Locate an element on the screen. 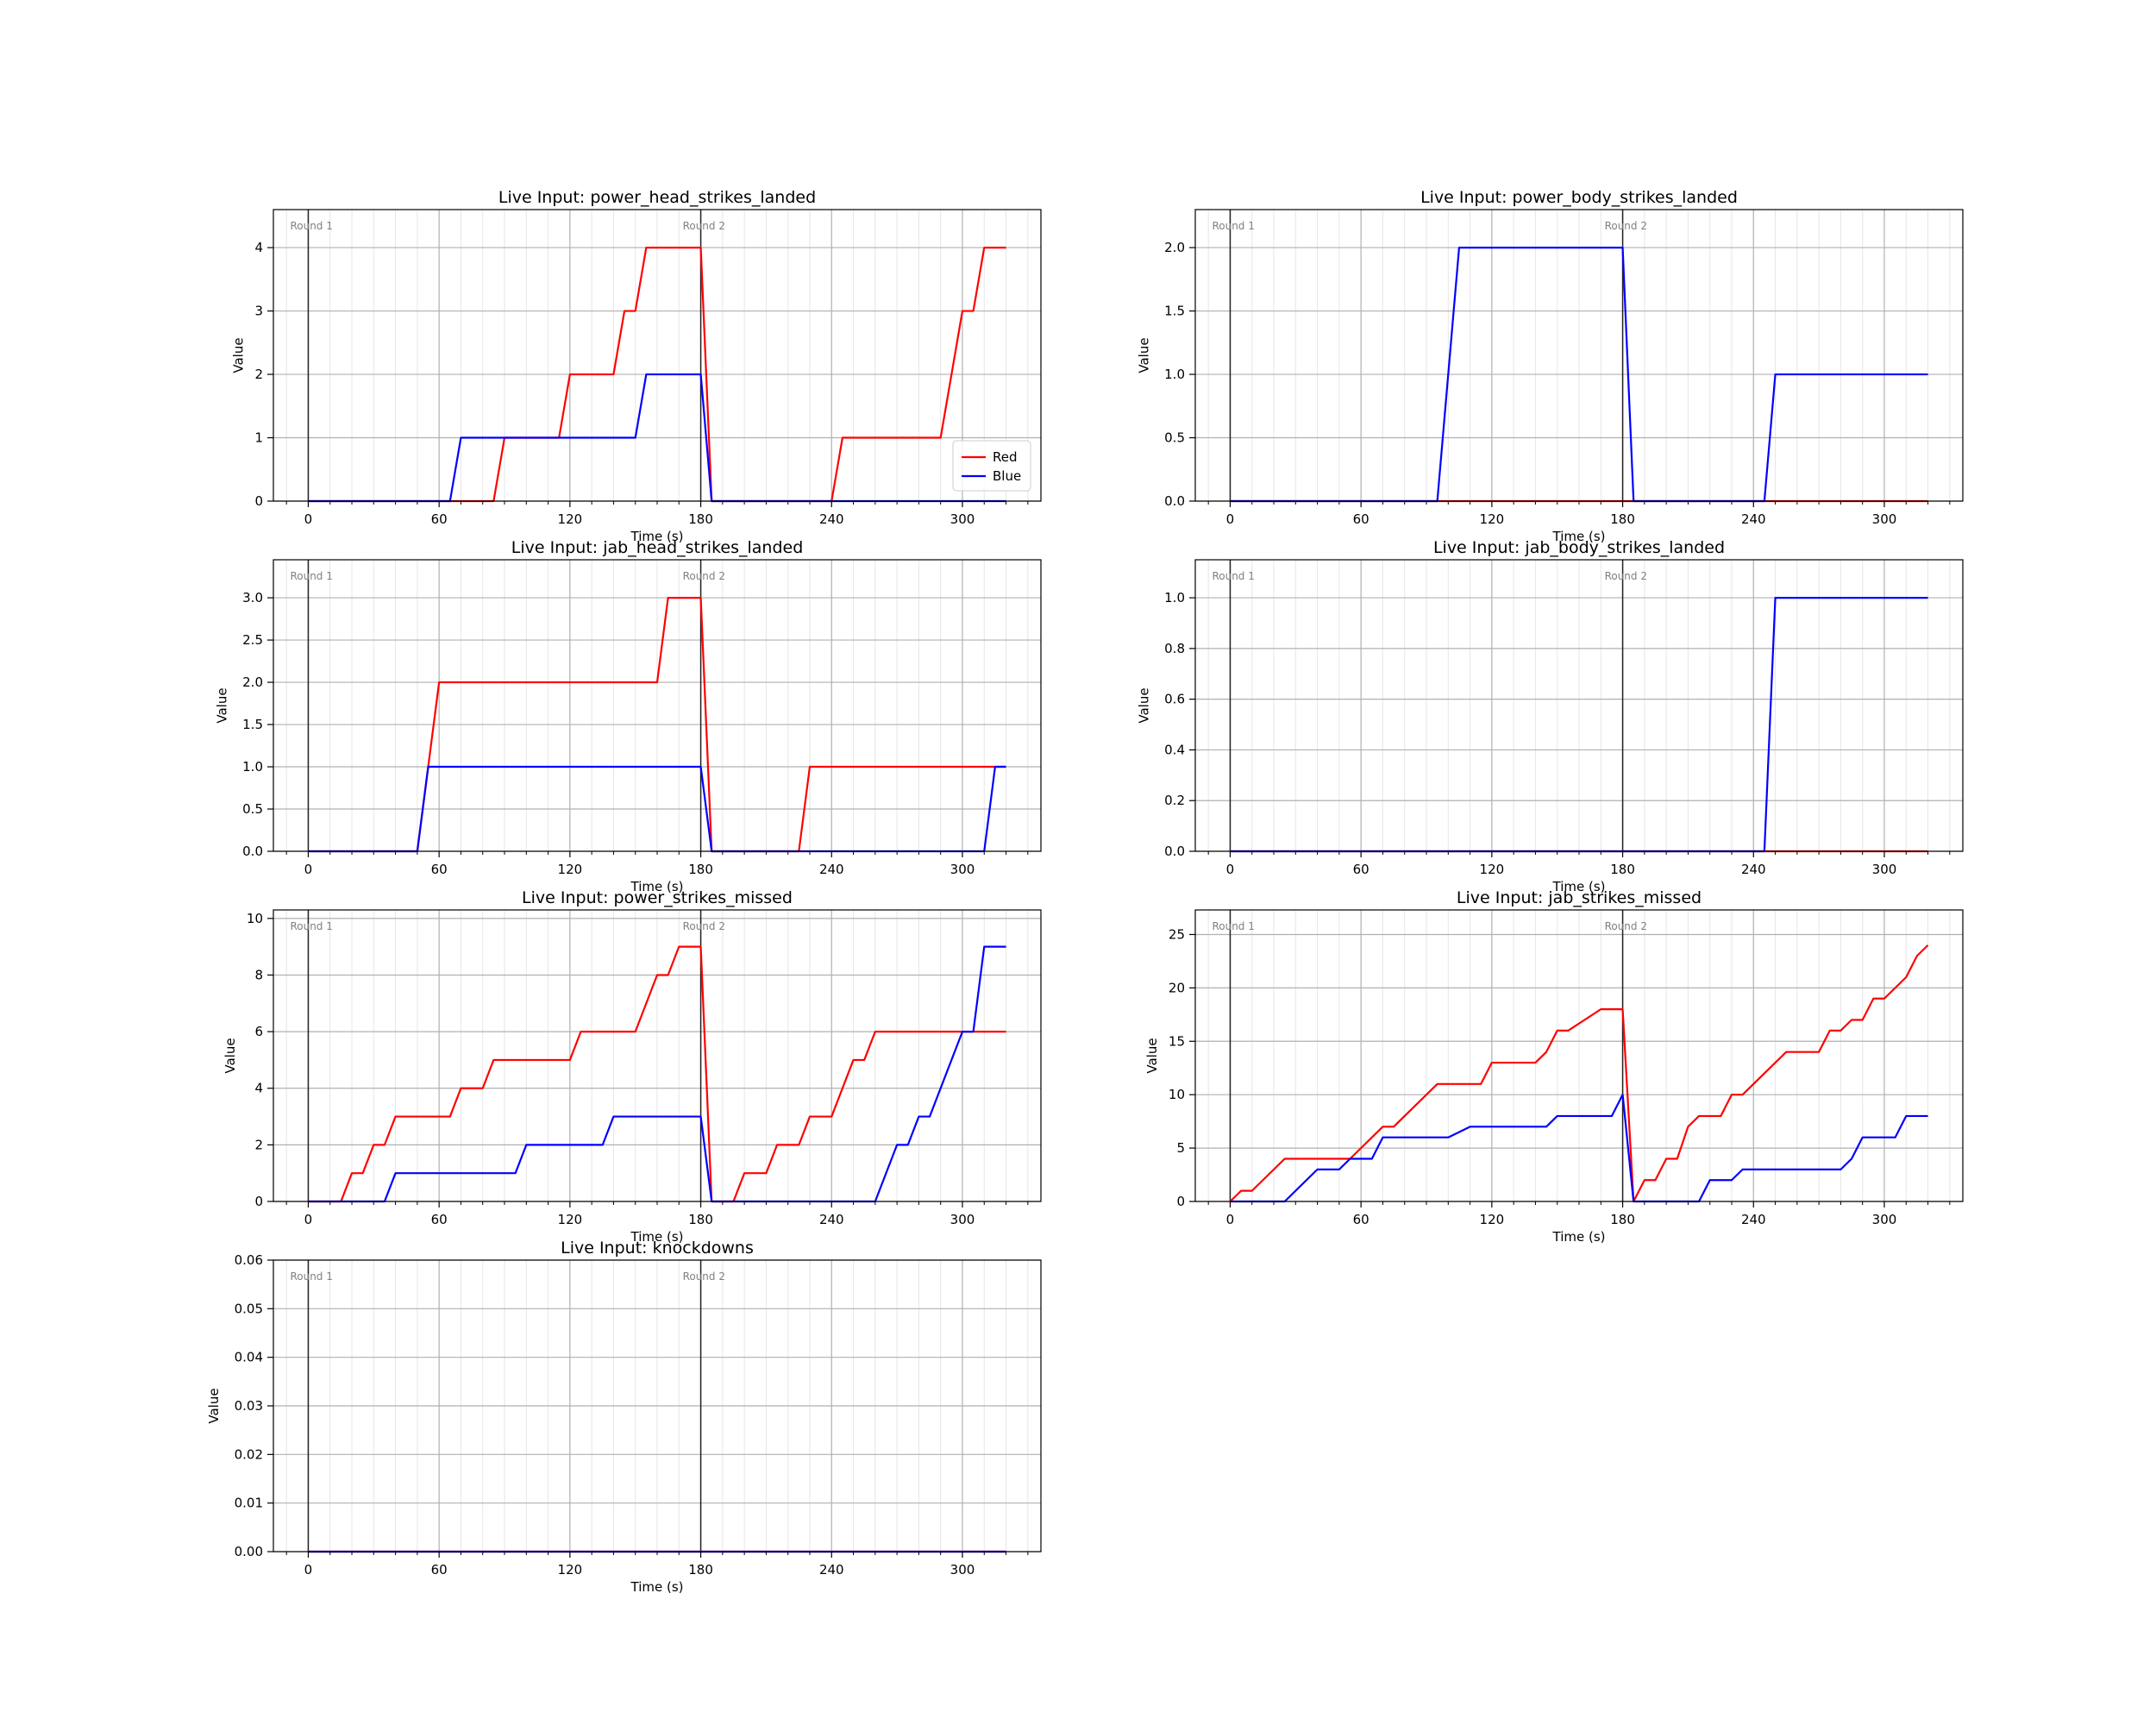  y-tick-label: 1 is located at coordinates (258, 438).